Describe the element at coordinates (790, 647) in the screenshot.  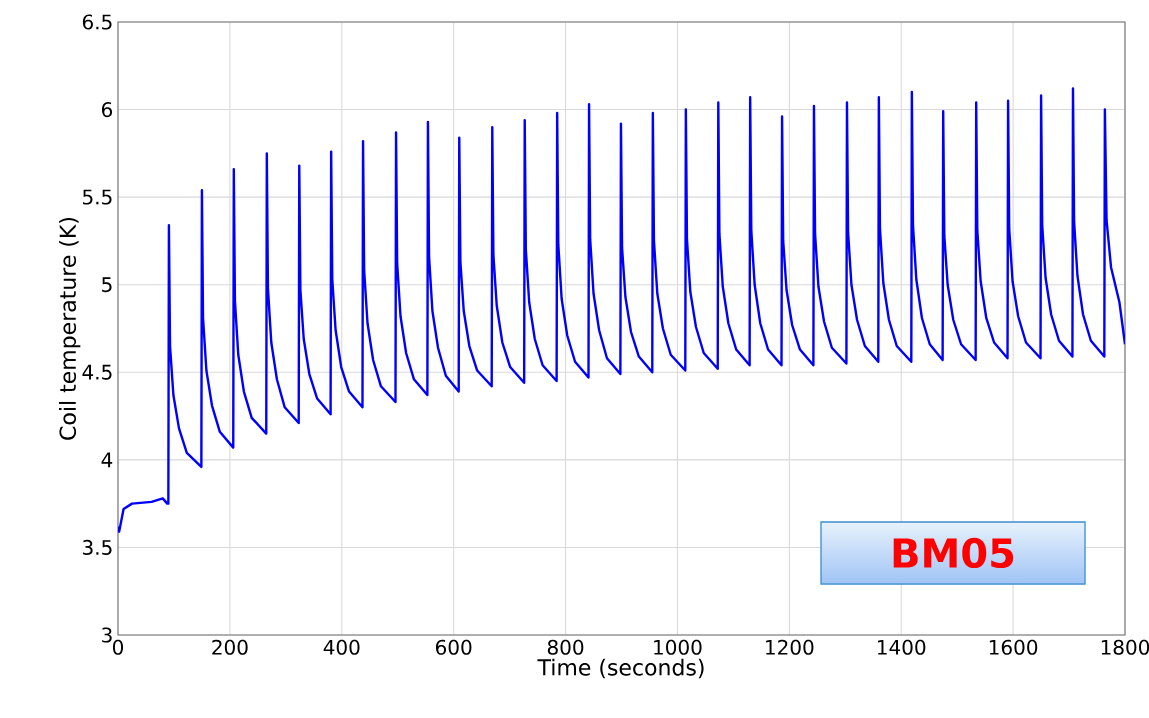
I see `x-tick-label: 1200` at that location.